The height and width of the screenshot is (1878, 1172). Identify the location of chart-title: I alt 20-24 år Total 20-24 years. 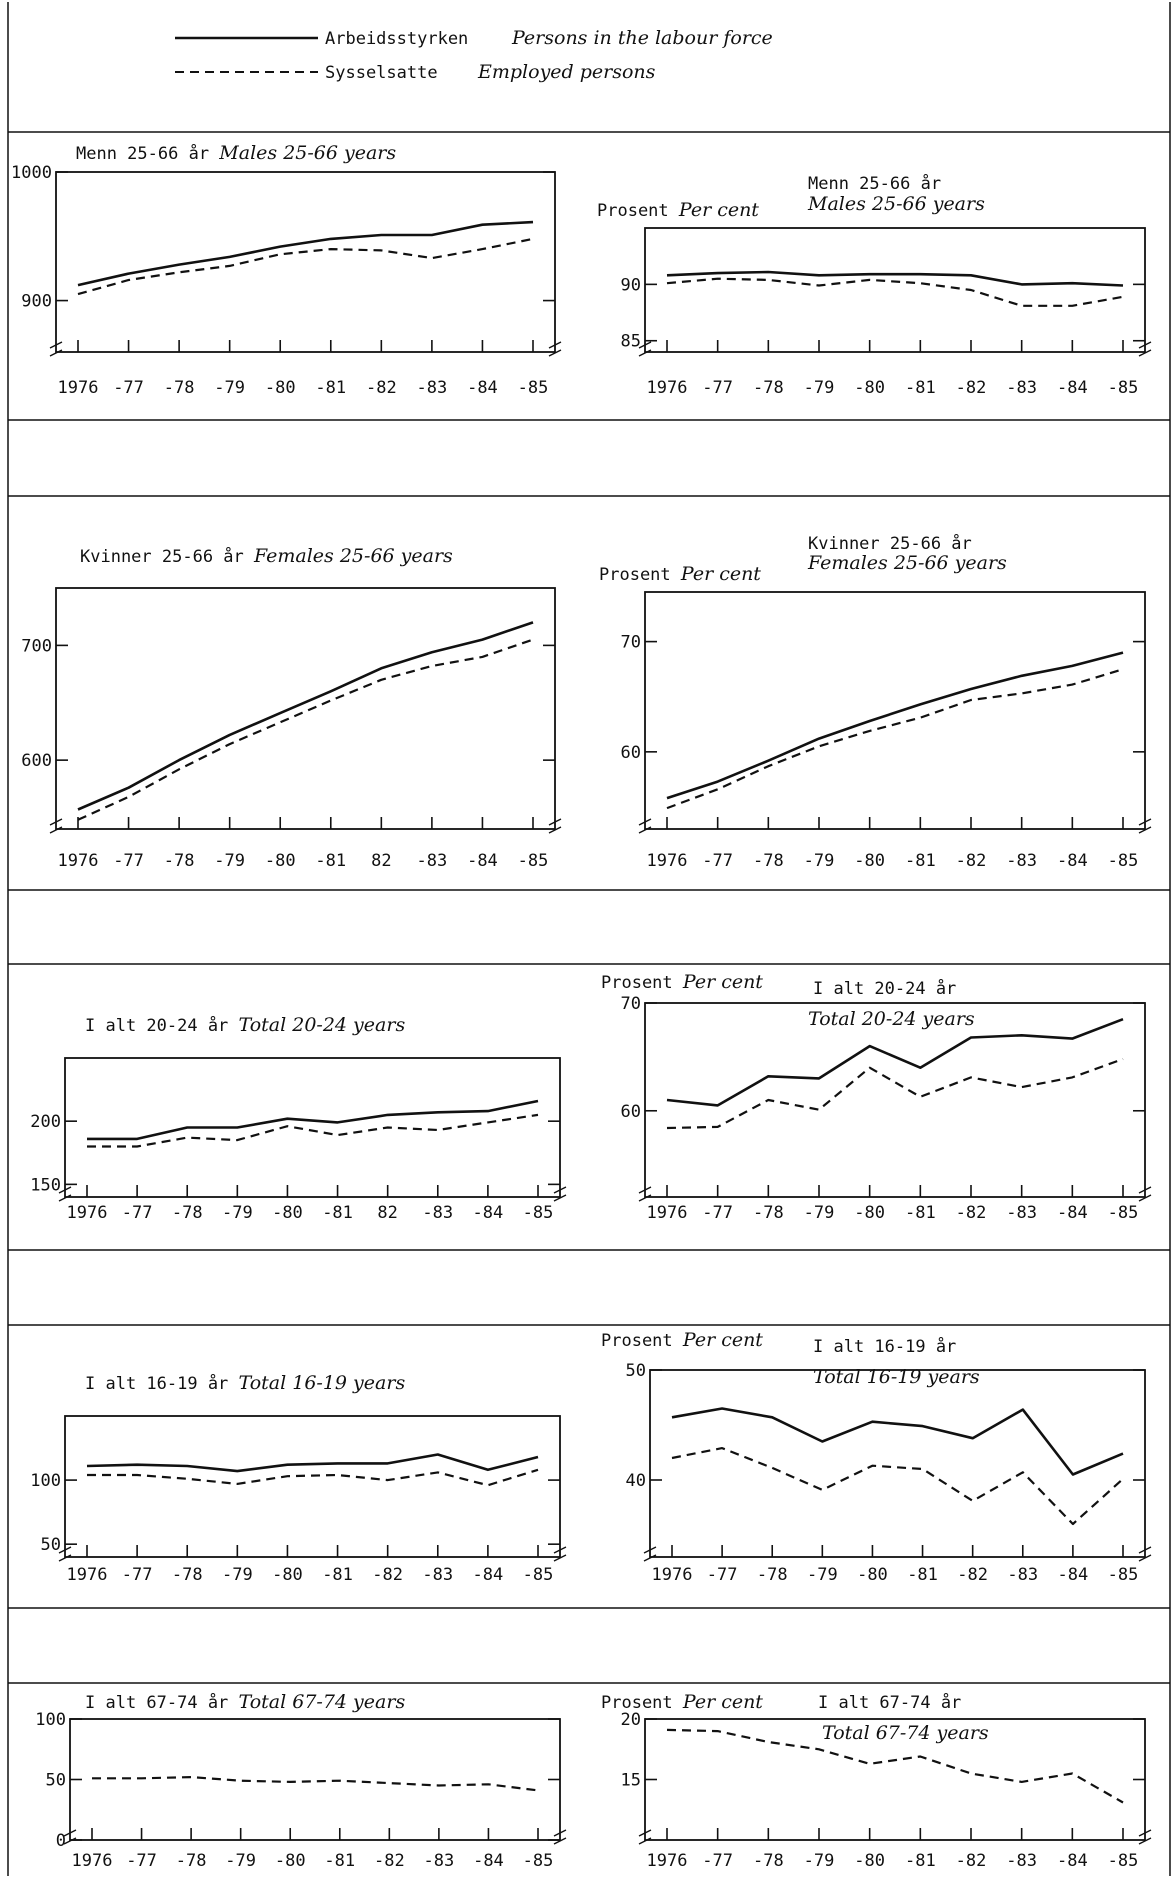
(245, 1025).